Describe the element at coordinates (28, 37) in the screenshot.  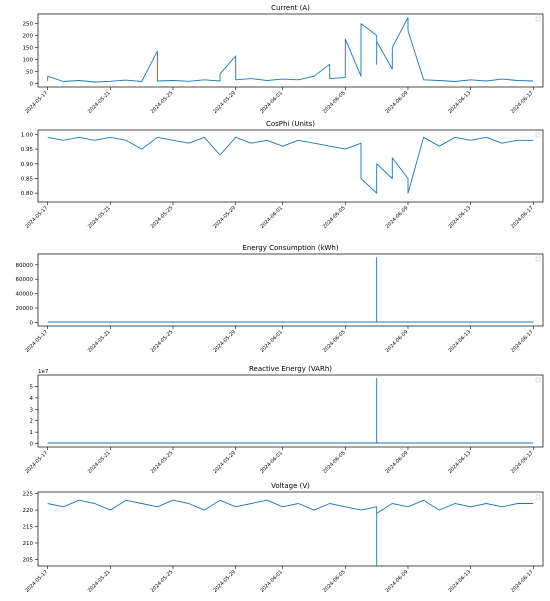
I see `y-tick-label: 200` at that location.